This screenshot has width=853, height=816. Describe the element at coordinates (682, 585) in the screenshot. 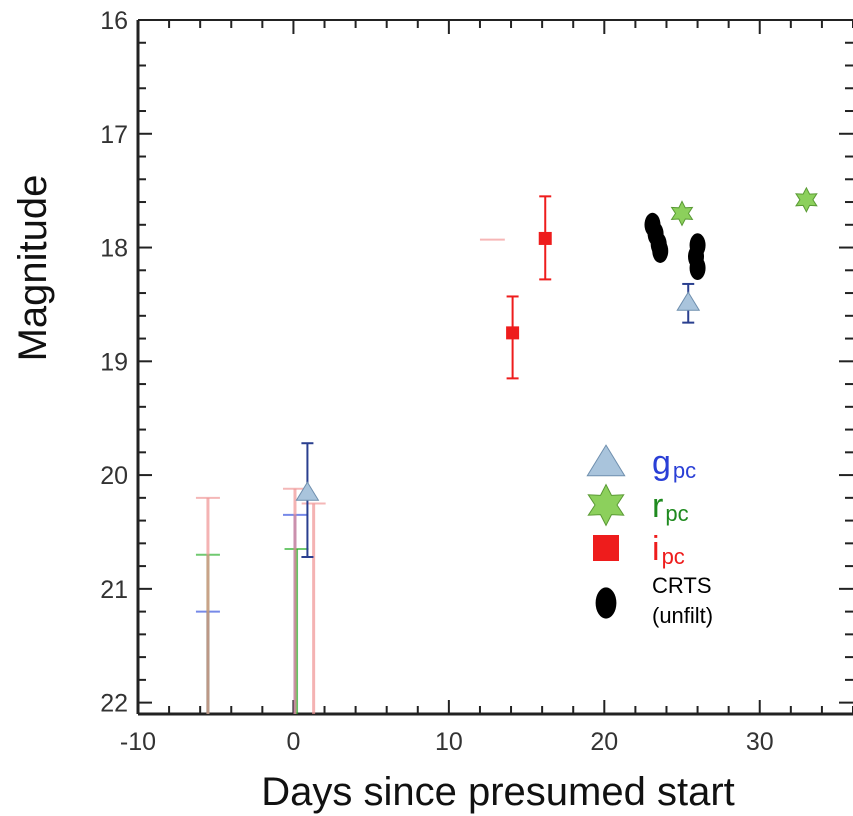

I see `legend-label-crts: CRTS` at that location.